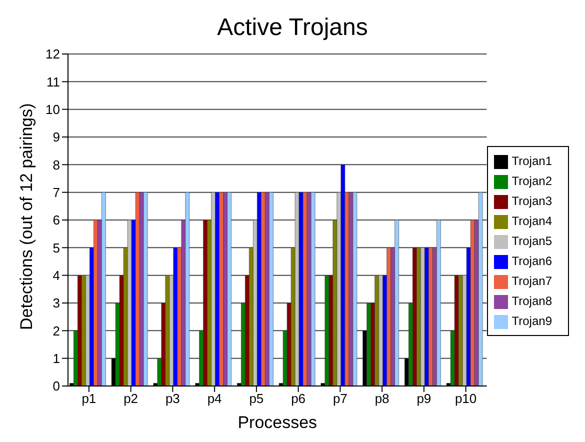  Describe the element at coordinates (532, 261) in the screenshot. I see `legend-label: Trojan6` at that location.